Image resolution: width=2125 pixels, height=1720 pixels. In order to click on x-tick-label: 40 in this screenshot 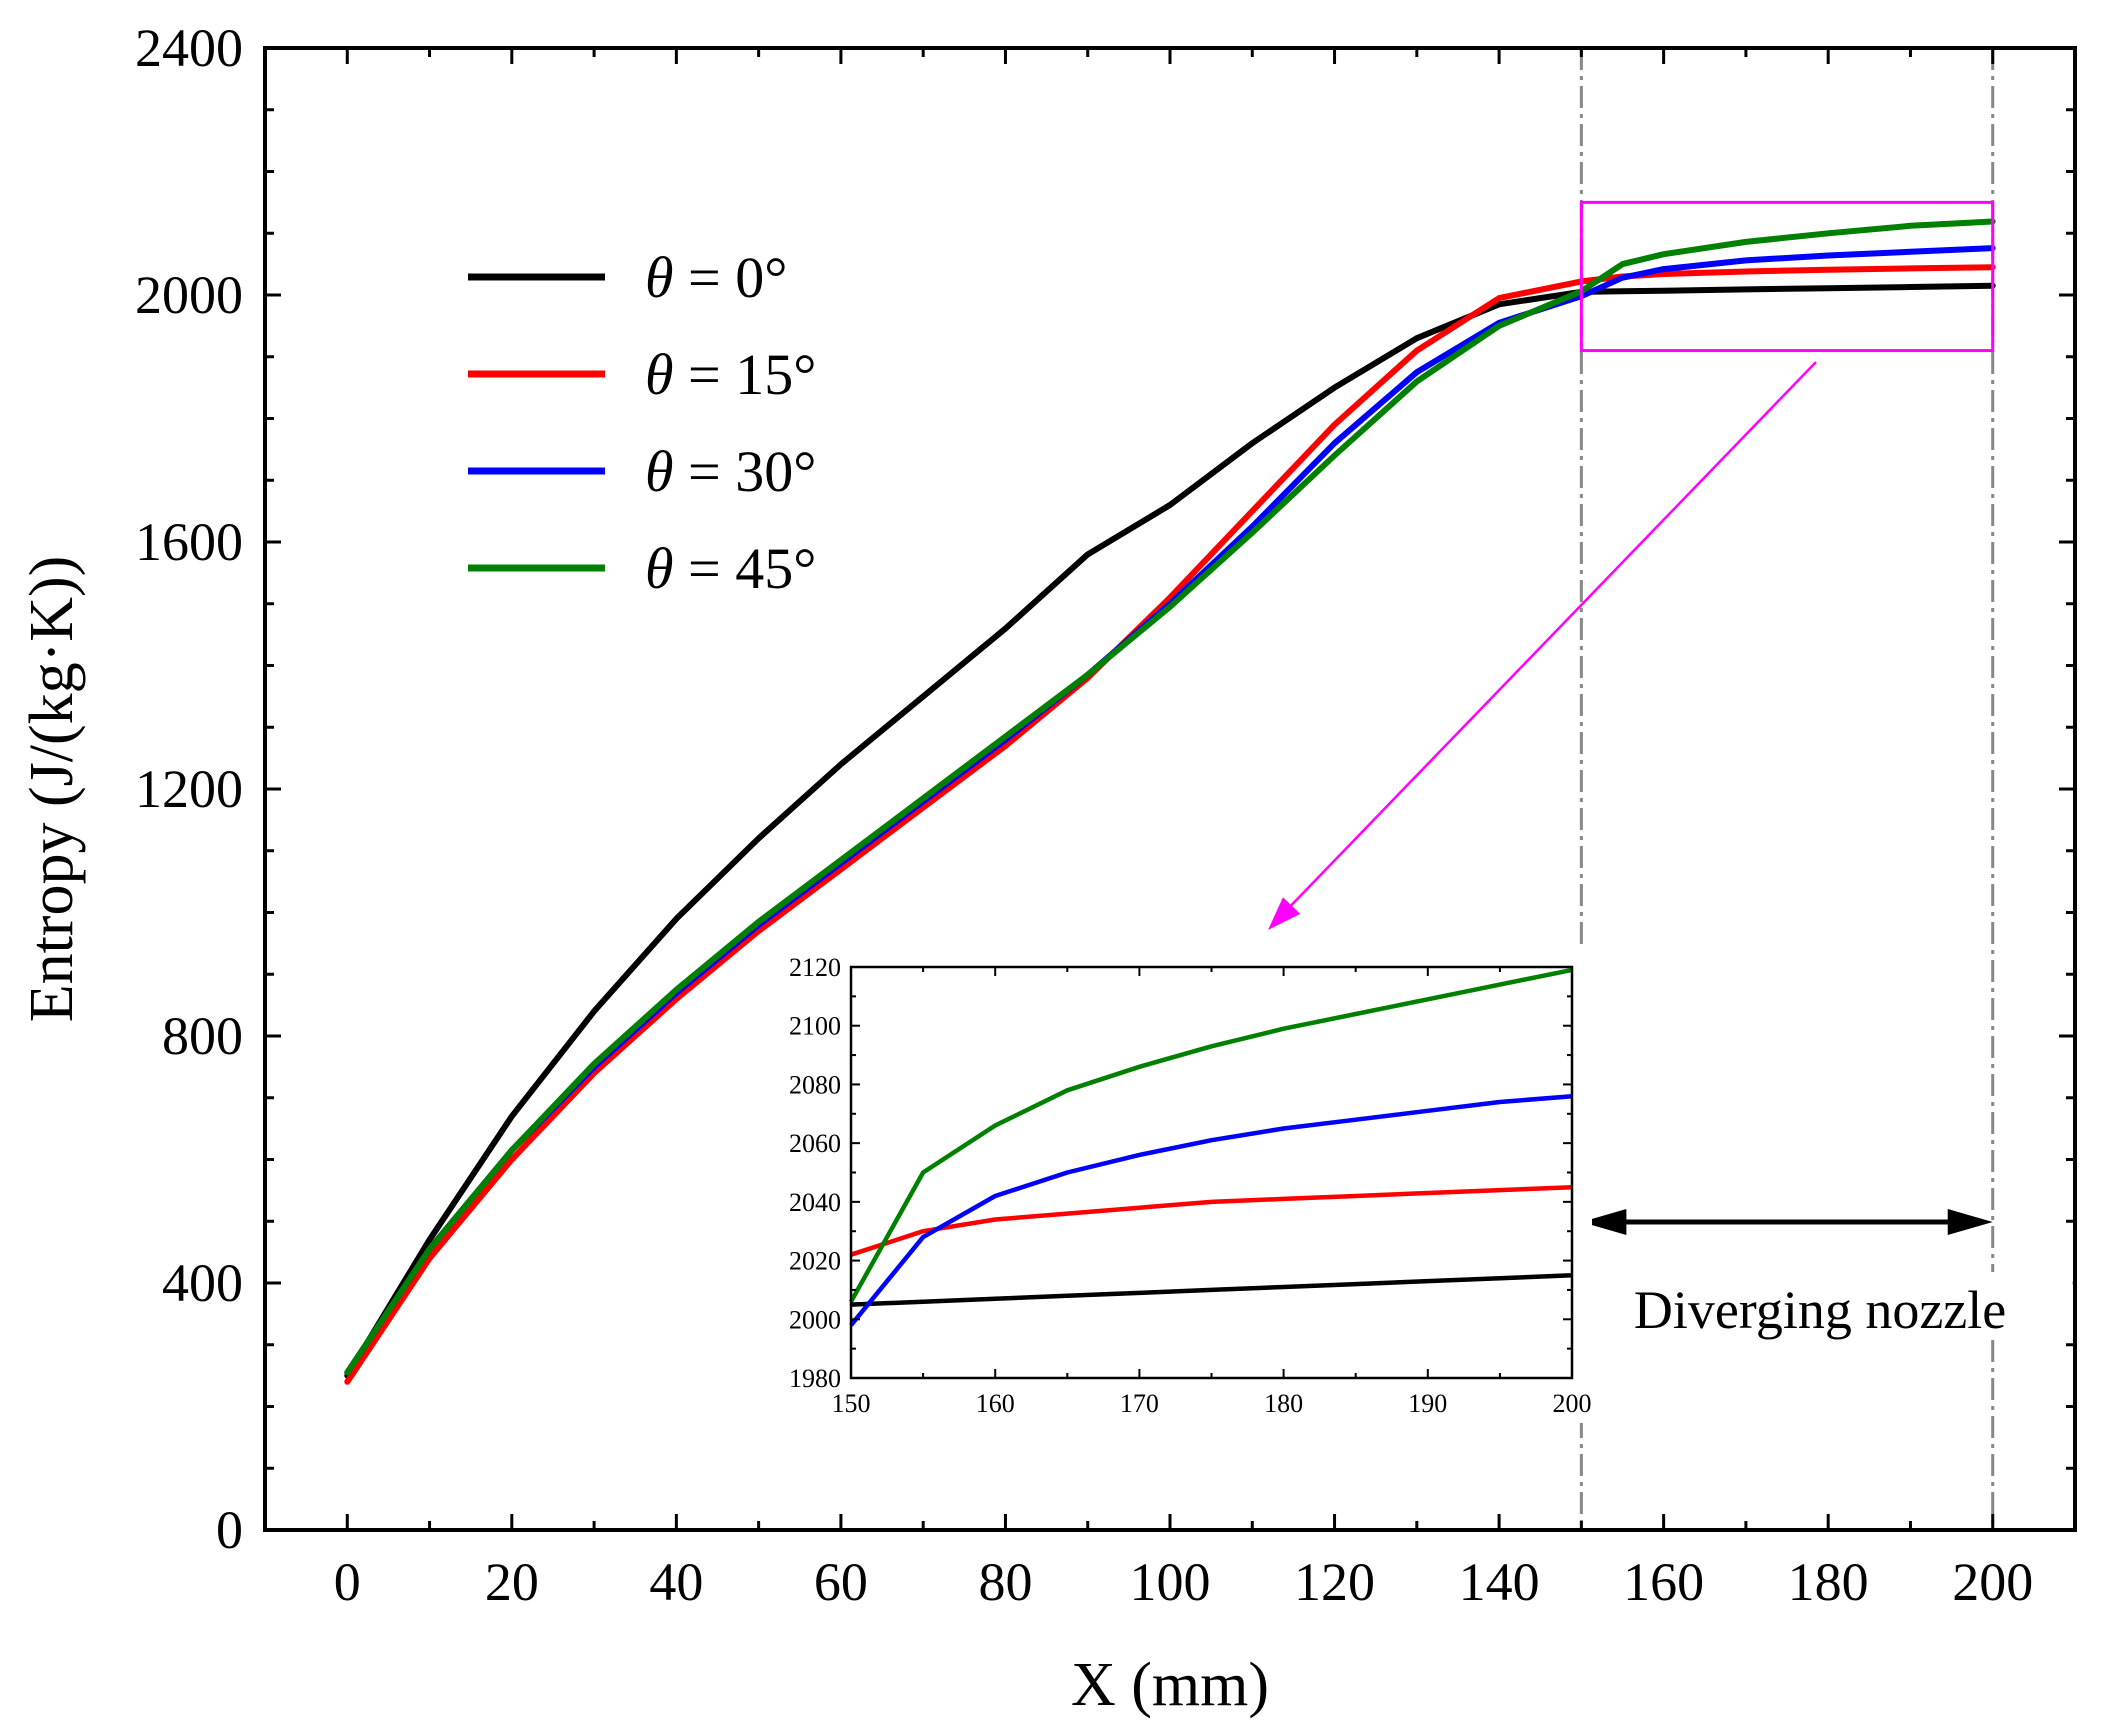, I will do `click(676, 1582)`.